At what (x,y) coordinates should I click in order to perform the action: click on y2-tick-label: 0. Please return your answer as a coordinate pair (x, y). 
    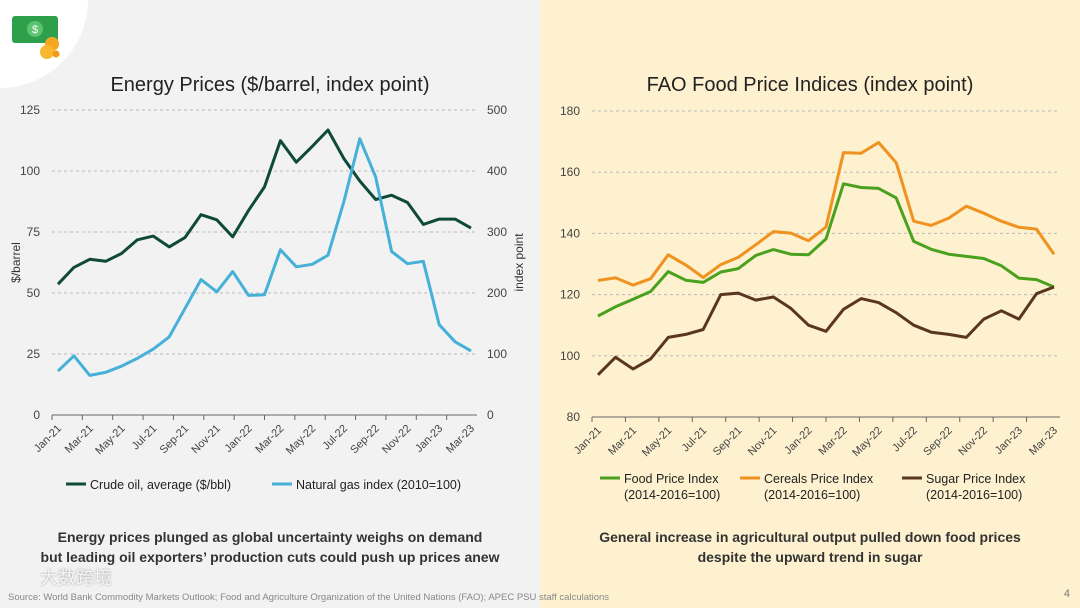
    Looking at the image, I should click on (490, 415).